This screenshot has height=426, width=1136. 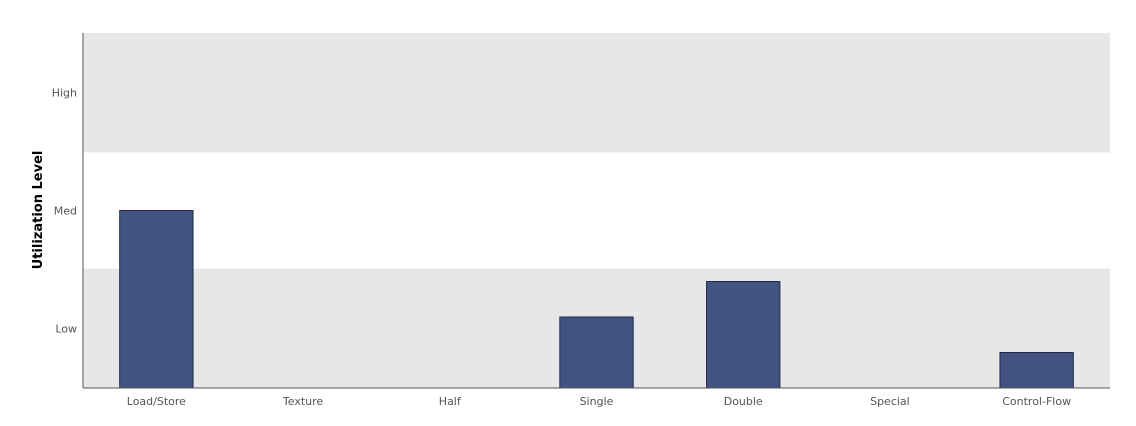 What do you see at coordinates (302, 401) in the screenshot?
I see `x-tick-texture: Texture` at bounding box center [302, 401].